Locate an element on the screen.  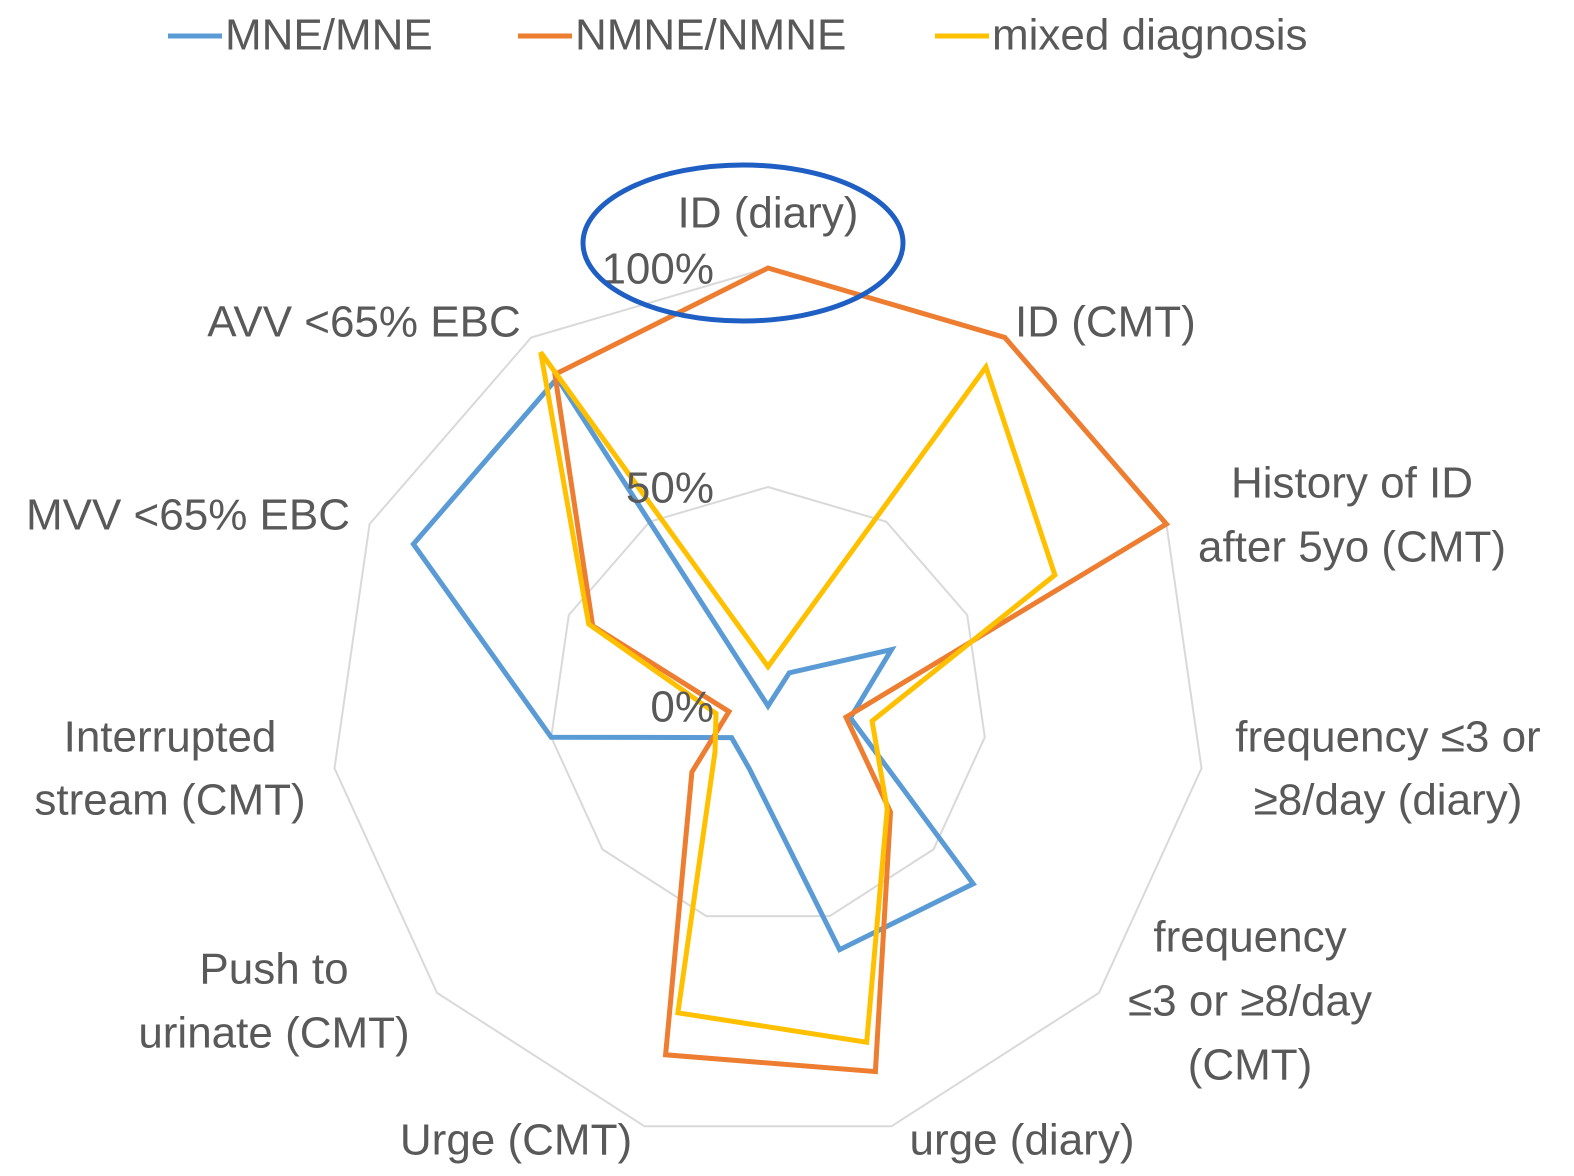
category-label: (CMT) is located at coordinates (1250, 1065).